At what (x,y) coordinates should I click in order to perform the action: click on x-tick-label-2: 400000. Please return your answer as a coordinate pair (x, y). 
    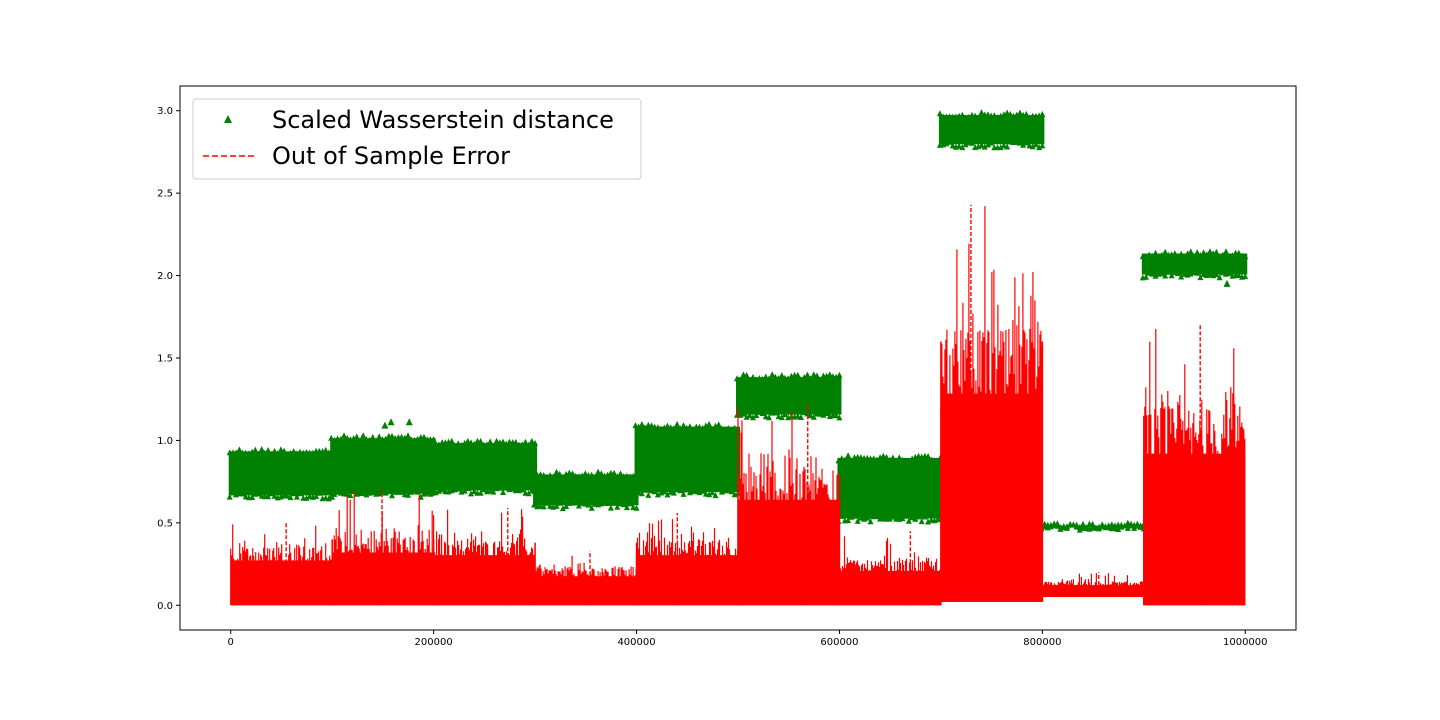
    Looking at the image, I should click on (636, 642).